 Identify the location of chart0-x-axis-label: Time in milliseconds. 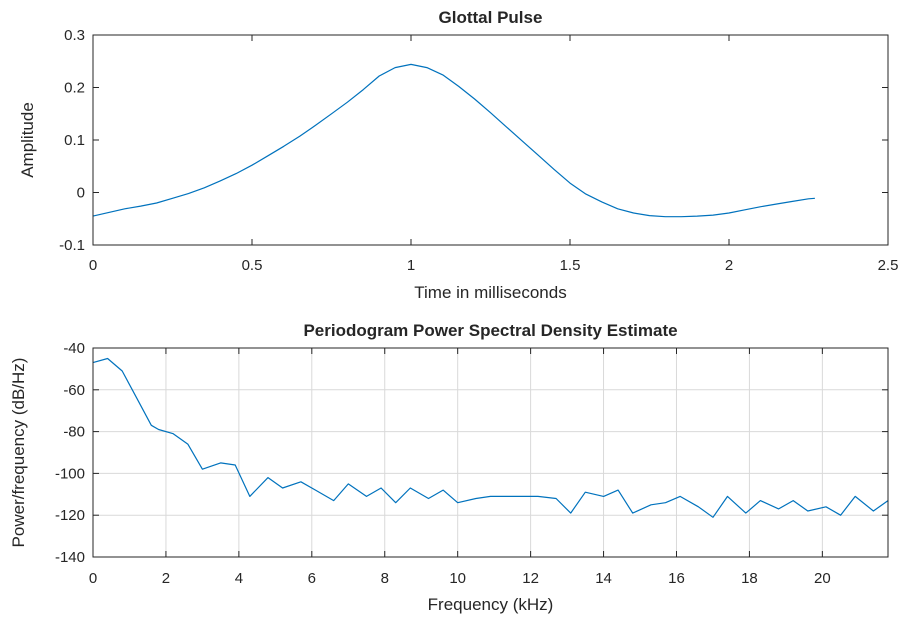
(490, 292).